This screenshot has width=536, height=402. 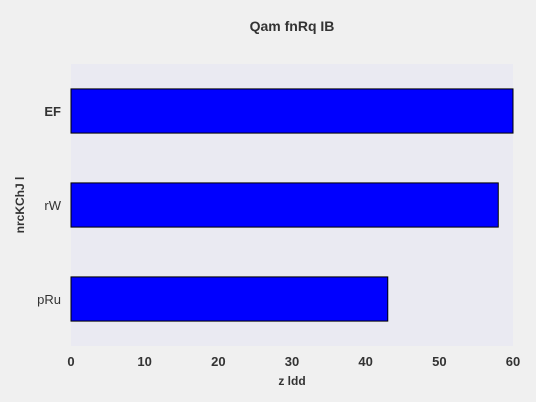 What do you see at coordinates (218, 361) in the screenshot?
I see `x-tick-label: 20` at bounding box center [218, 361].